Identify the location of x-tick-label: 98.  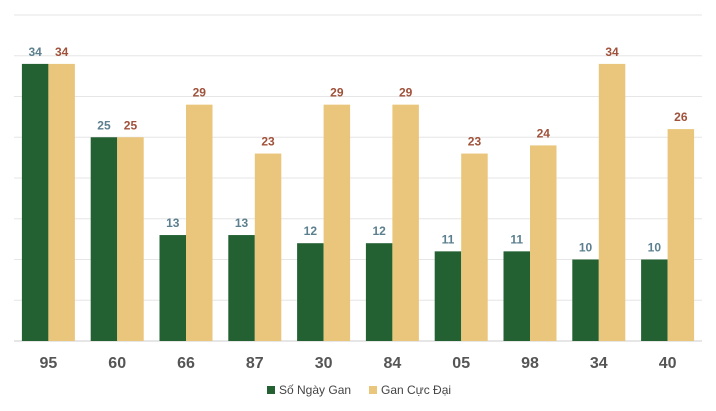
(530, 363).